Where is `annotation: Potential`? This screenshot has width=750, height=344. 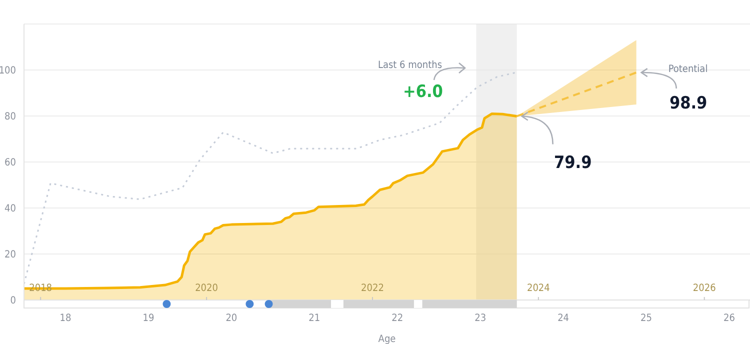
annotation: Potential is located at coordinates (688, 70).